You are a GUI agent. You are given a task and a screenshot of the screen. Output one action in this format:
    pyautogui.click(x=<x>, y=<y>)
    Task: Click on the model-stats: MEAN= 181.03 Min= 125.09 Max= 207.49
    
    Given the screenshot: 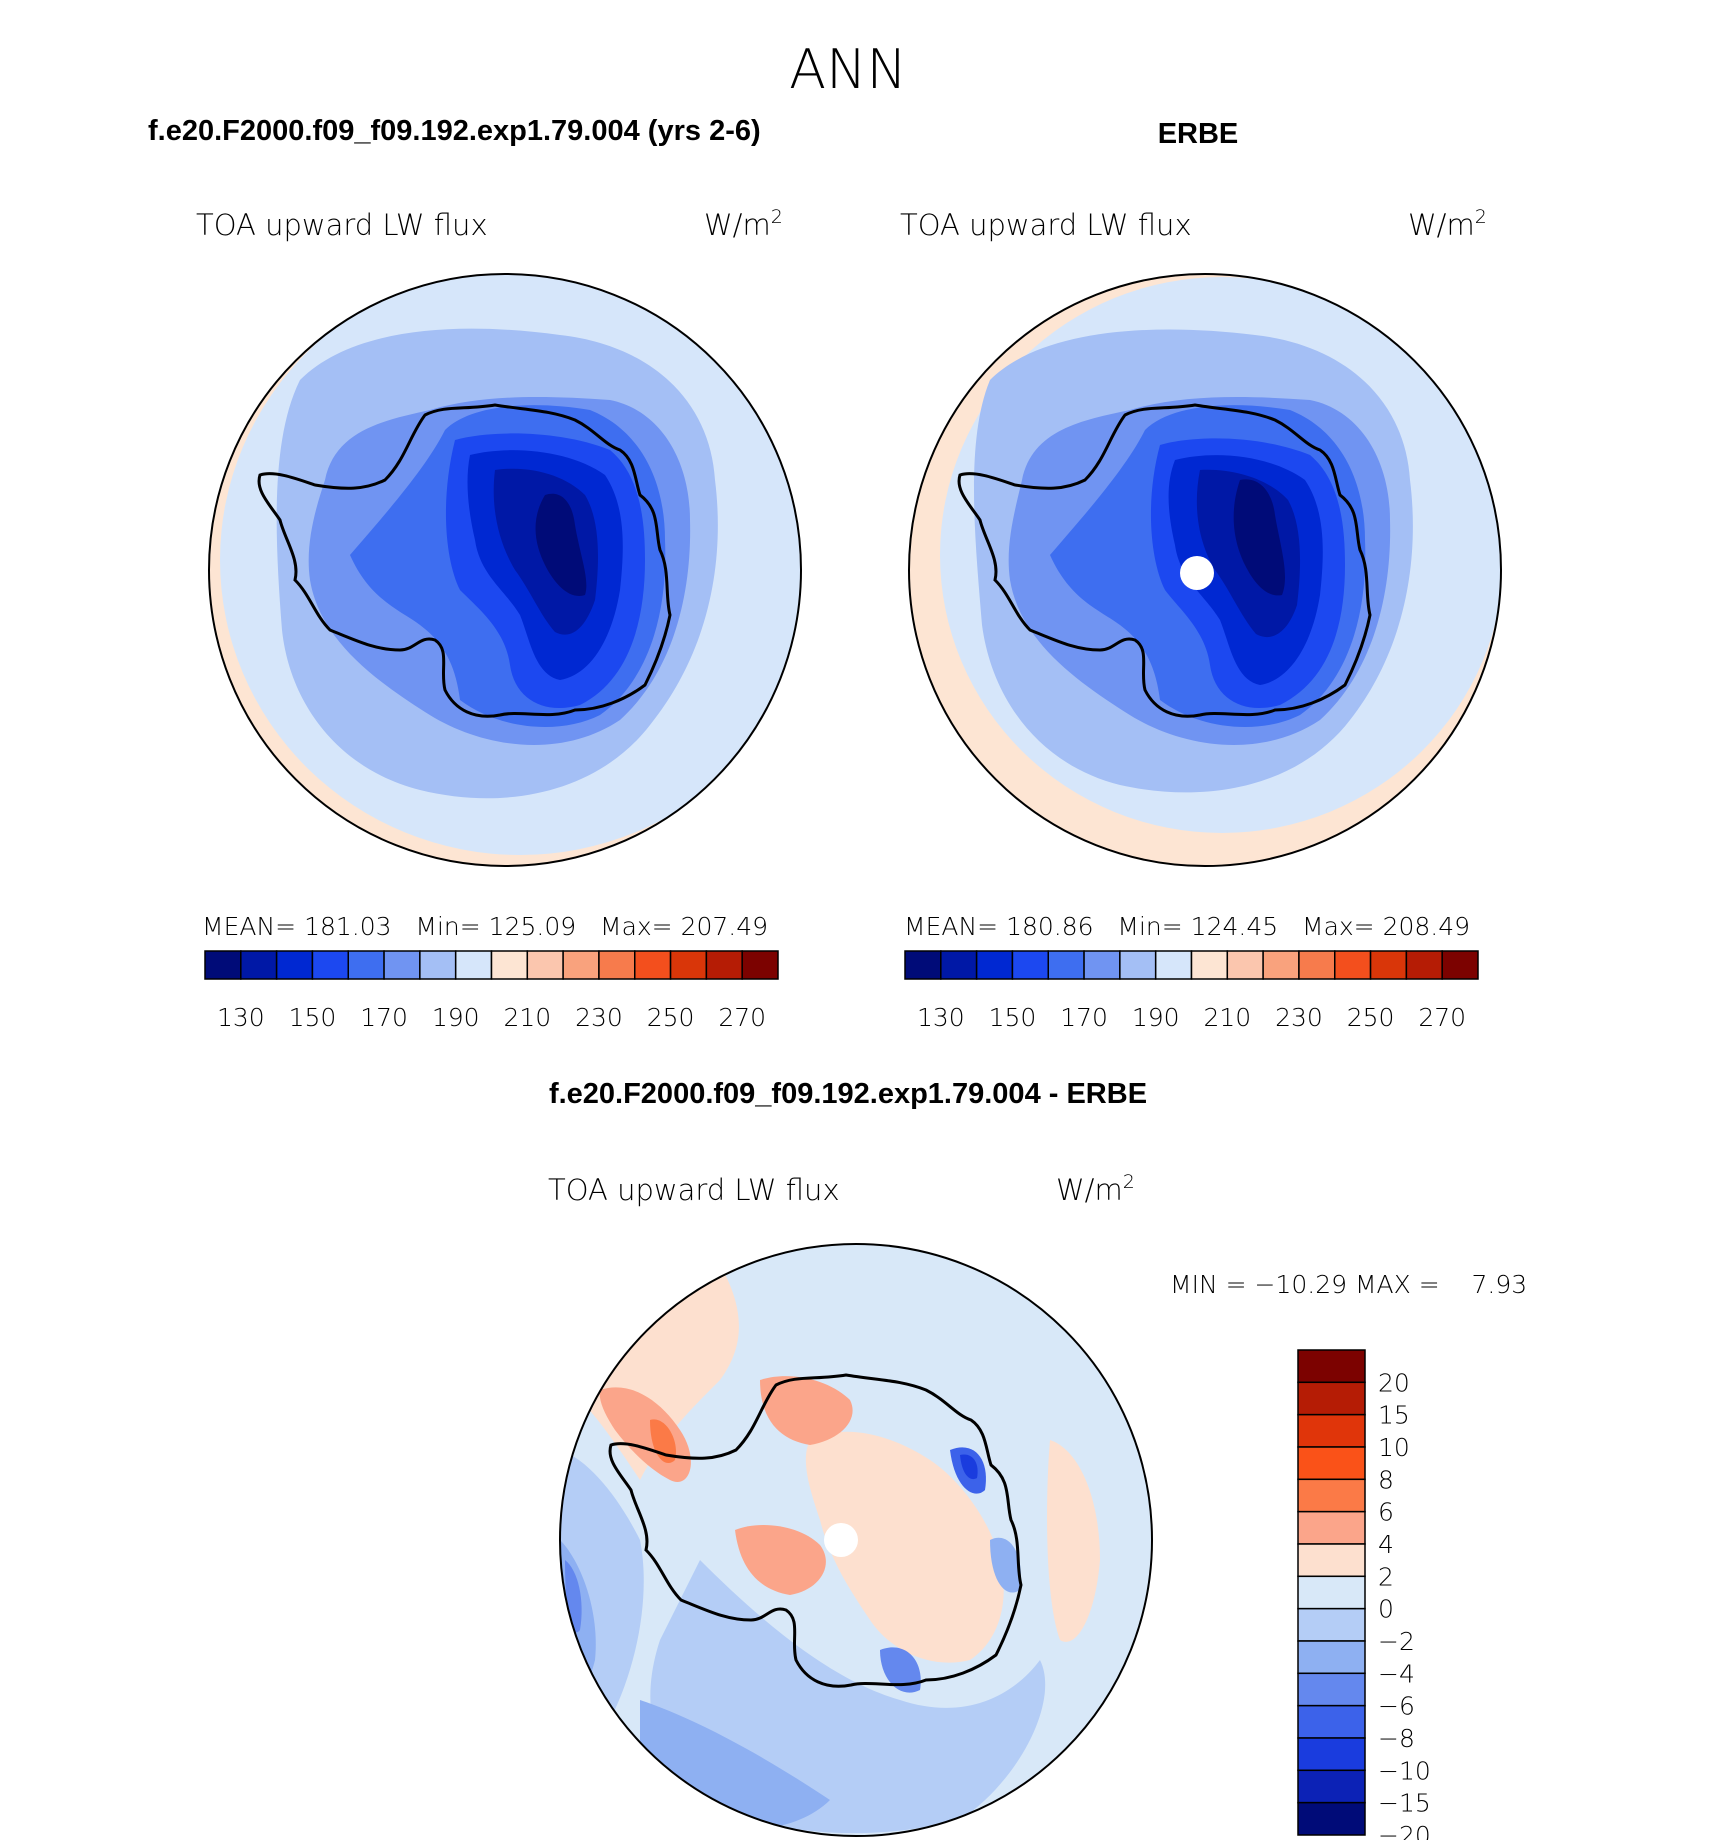 What is the action you would take?
    pyautogui.click(x=485, y=926)
    